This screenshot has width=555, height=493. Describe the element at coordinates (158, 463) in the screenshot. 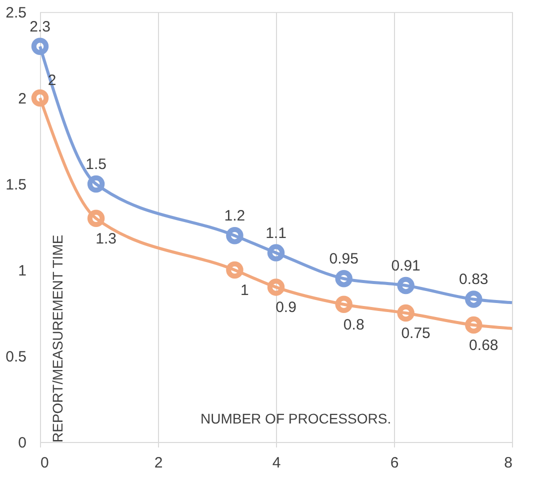

I see `x-tick-label: 2` at that location.